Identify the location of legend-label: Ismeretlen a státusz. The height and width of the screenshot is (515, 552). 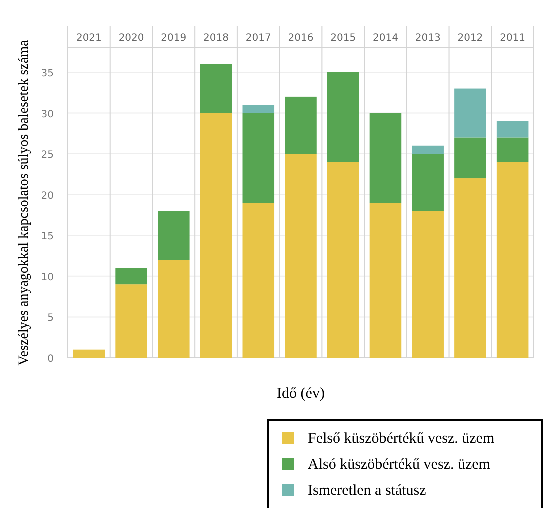
(367, 491).